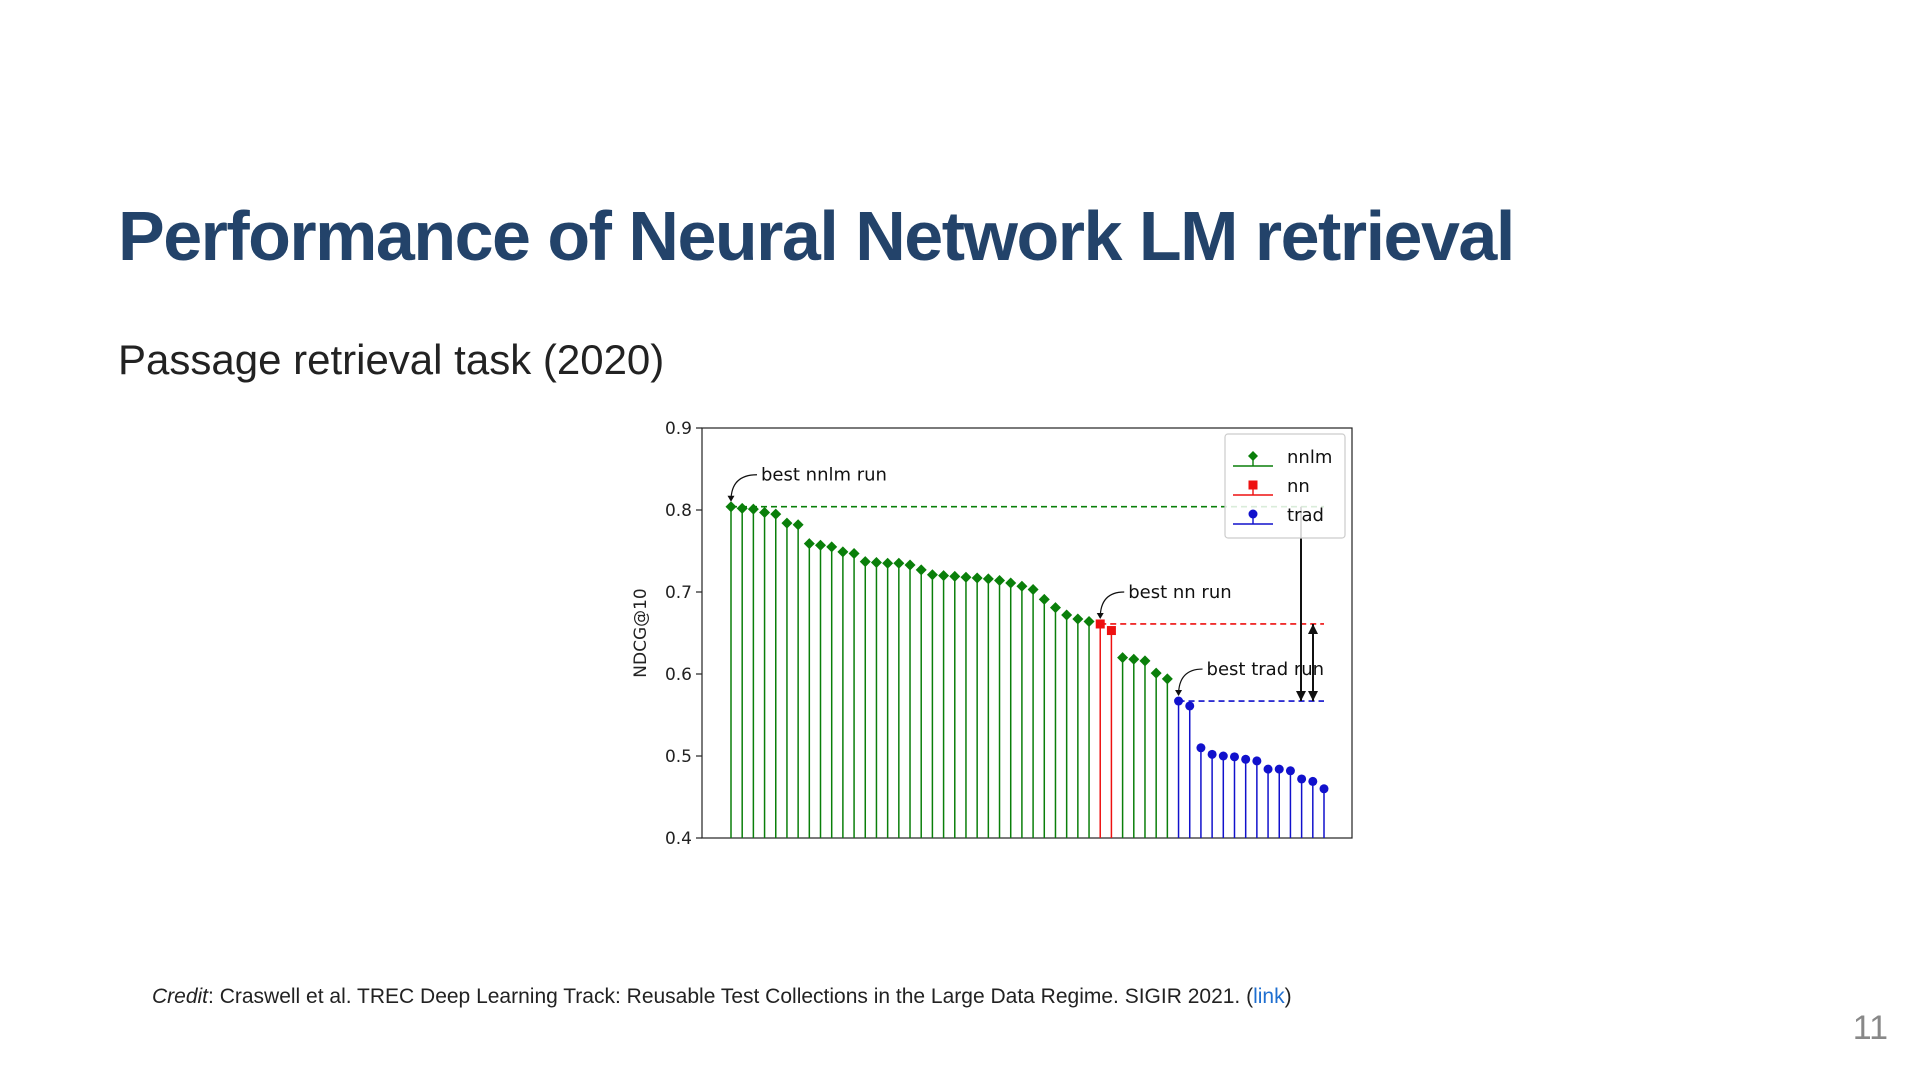  Describe the element at coordinates (1179, 592) in the screenshot. I see `annotation-label: best nn run` at that location.